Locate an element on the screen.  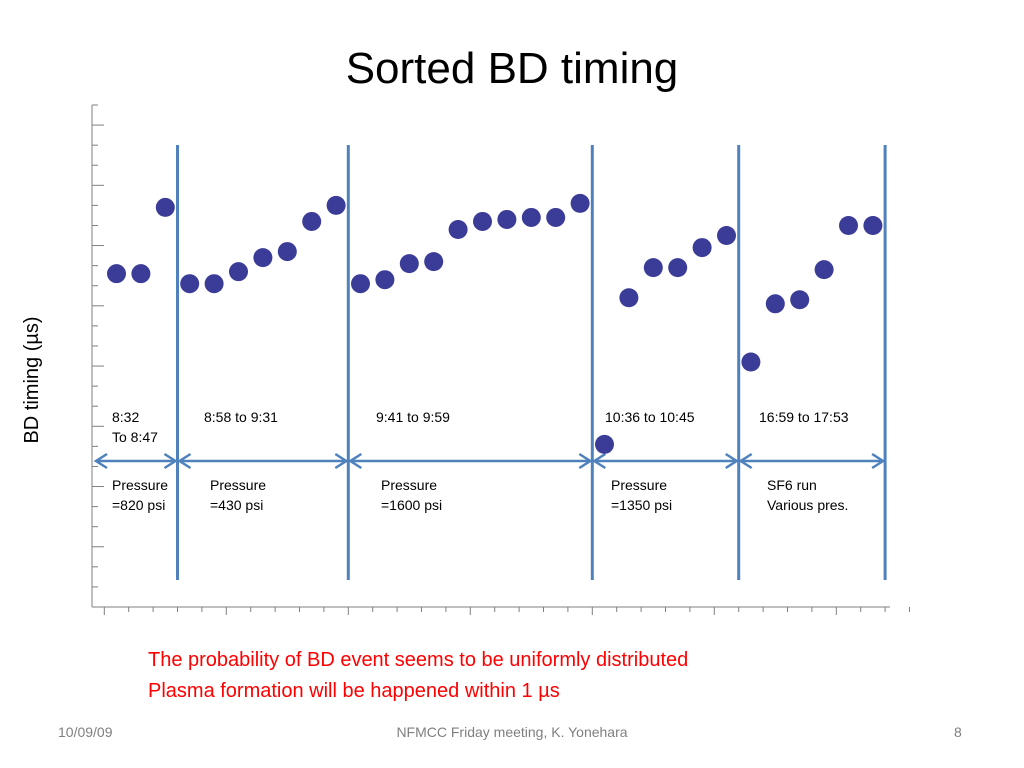
group-time-label: 8:58 to 9:31 is located at coordinates (241, 417).